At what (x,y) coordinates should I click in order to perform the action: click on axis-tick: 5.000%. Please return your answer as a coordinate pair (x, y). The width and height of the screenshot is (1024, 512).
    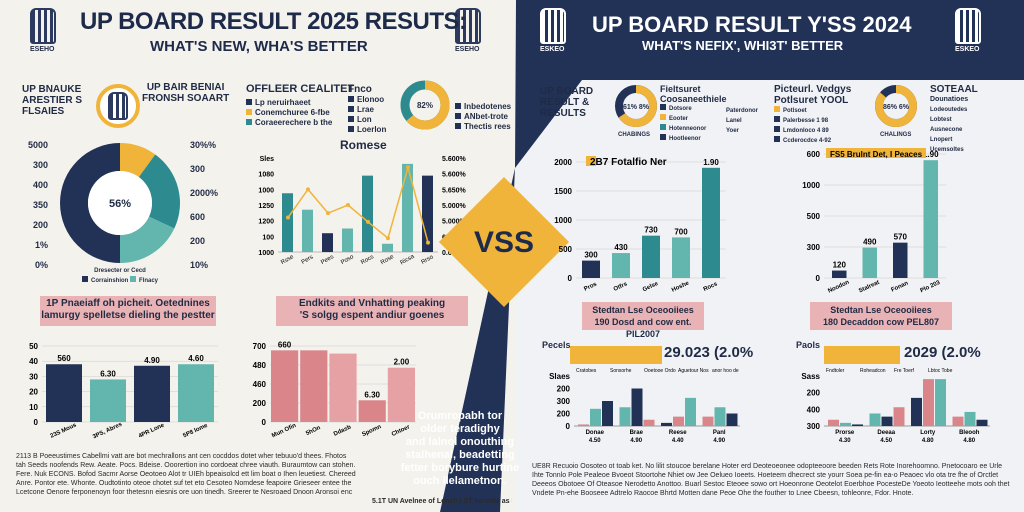
    Looking at the image, I should click on (454, 206).